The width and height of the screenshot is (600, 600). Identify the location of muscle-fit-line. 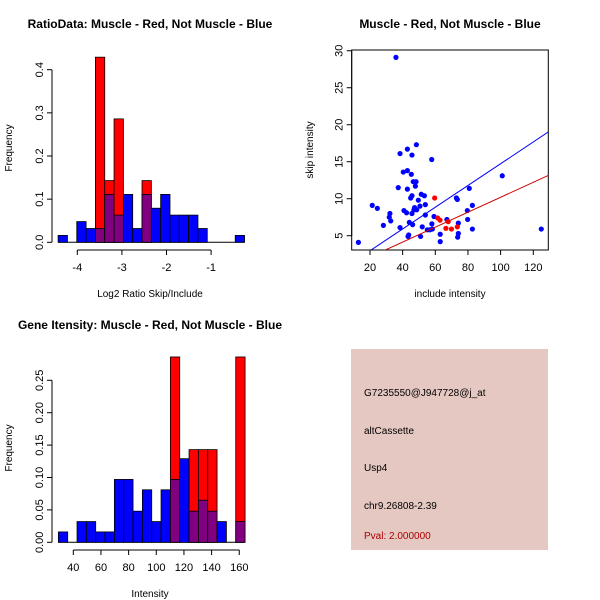
(466, 212).